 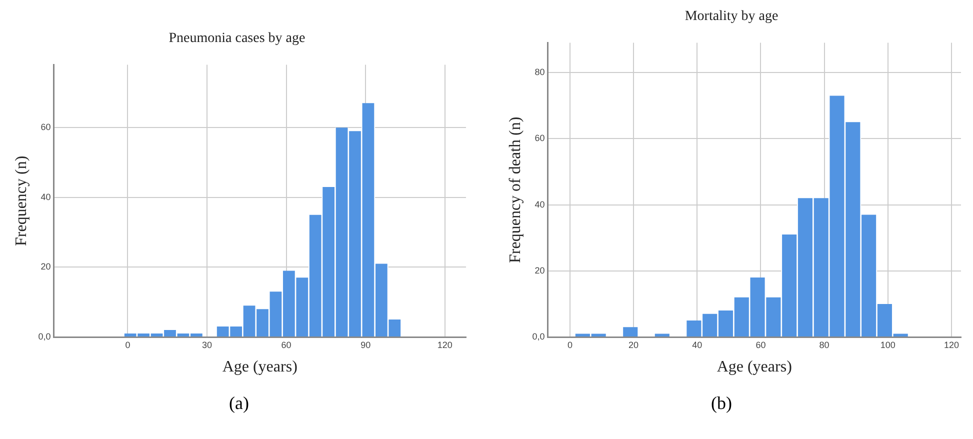 What do you see at coordinates (824, 345) in the screenshot?
I see `x-tick-label: 80` at bounding box center [824, 345].